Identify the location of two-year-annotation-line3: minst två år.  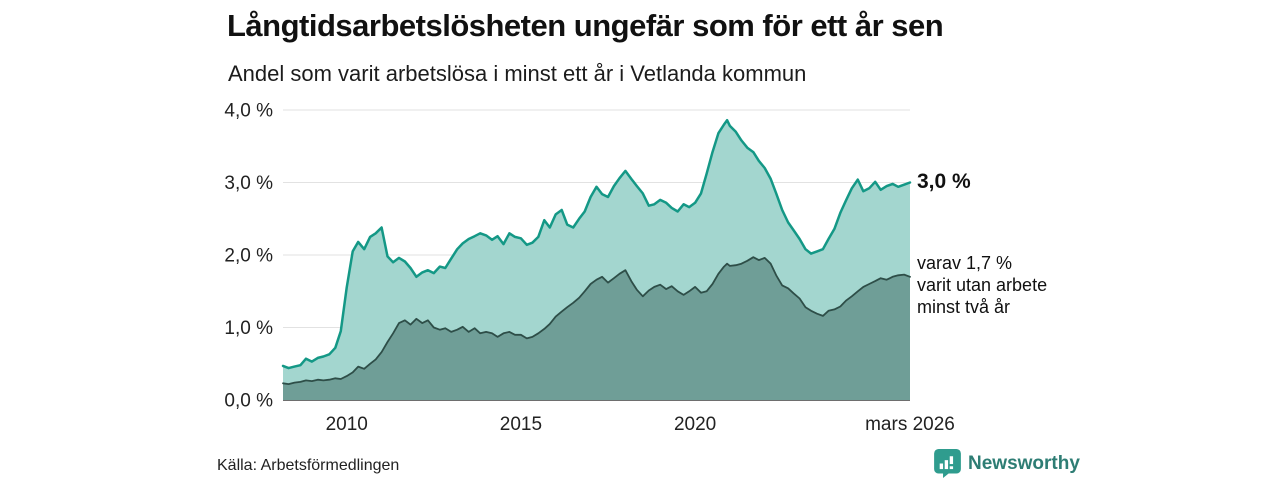
(964, 307).